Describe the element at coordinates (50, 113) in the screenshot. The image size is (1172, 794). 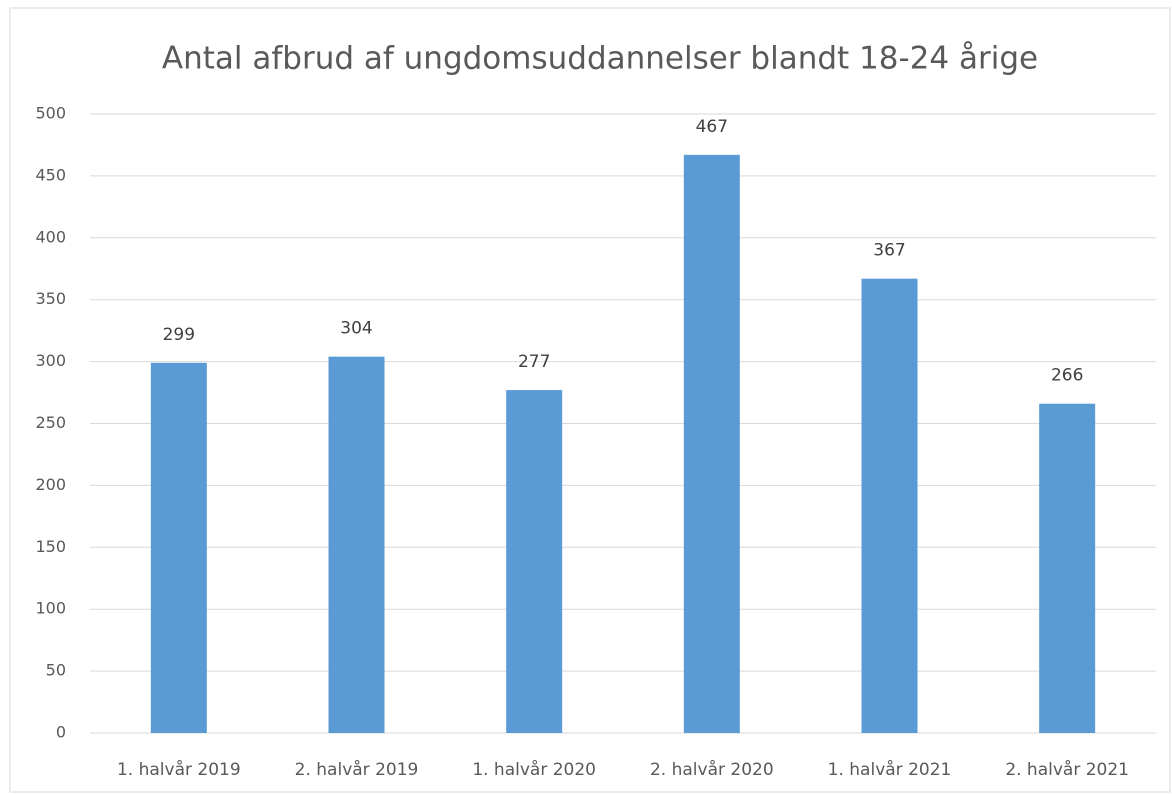
I see `y-tick-label: 500` at that location.